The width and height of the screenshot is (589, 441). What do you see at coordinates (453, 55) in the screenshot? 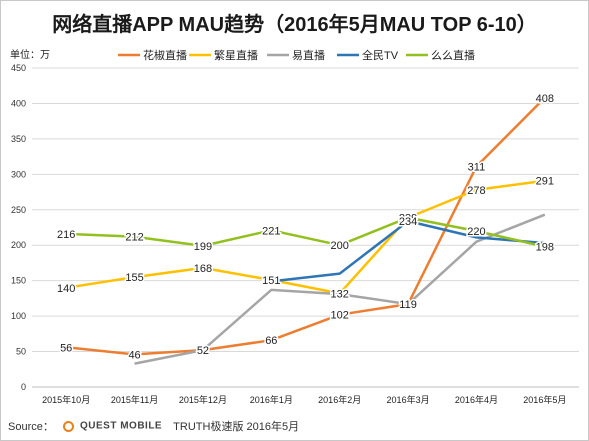
I see `legend-label: 么么直播` at bounding box center [453, 55].